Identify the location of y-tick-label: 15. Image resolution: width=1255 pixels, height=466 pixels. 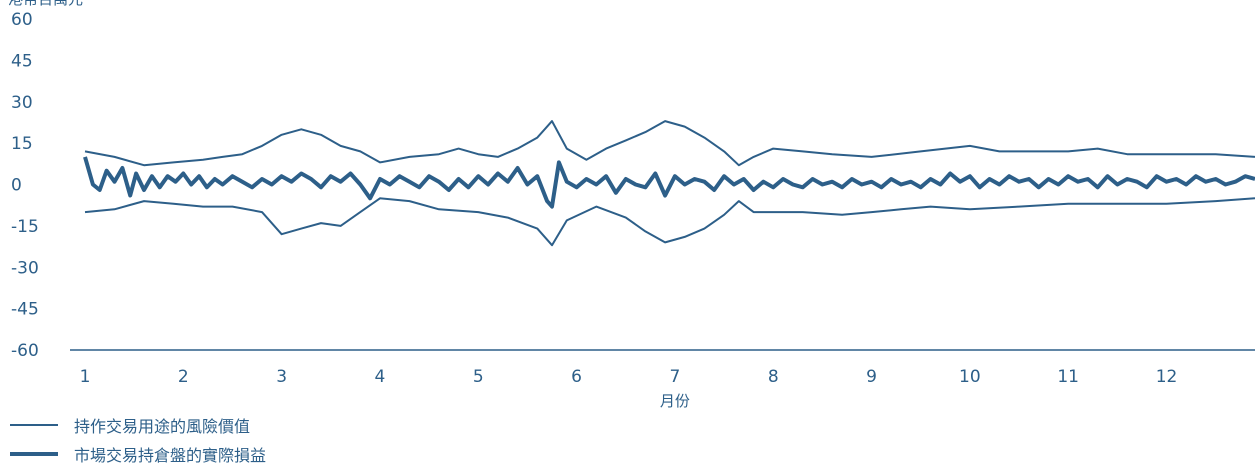
(22, 144).